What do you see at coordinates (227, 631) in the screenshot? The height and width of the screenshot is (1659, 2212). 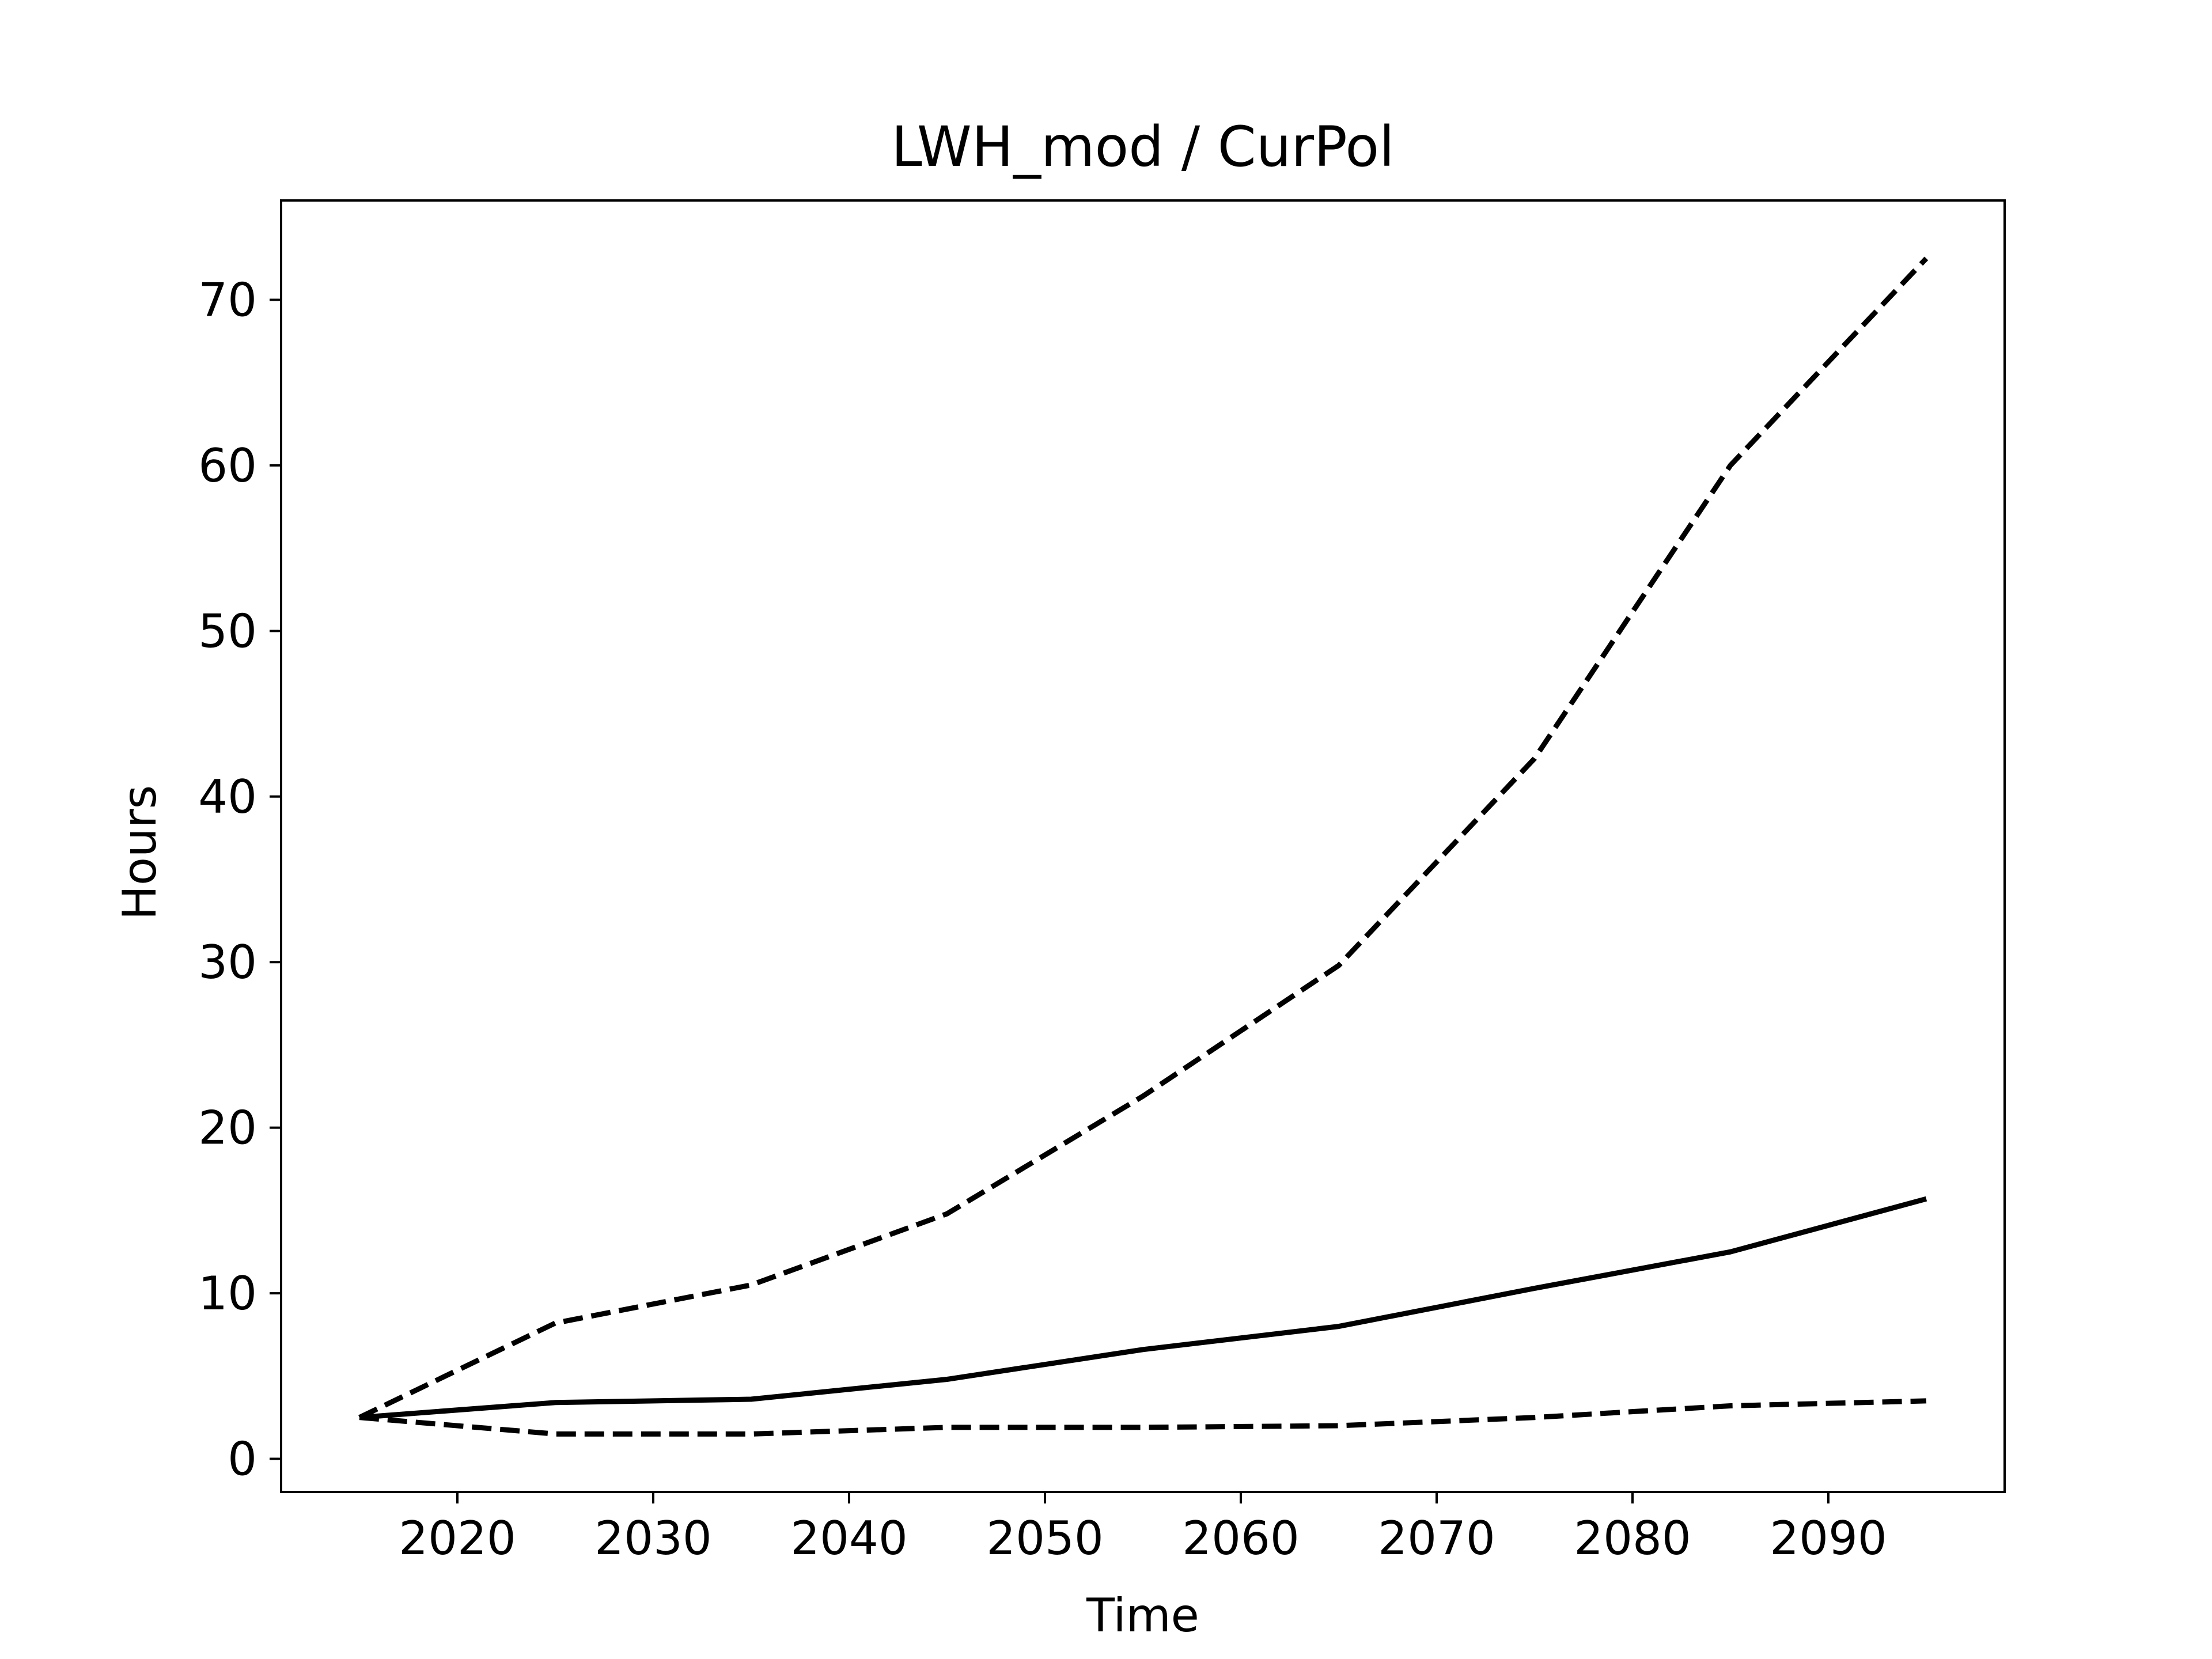 I see `y-tick-label-50: 50` at bounding box center [227, 631].